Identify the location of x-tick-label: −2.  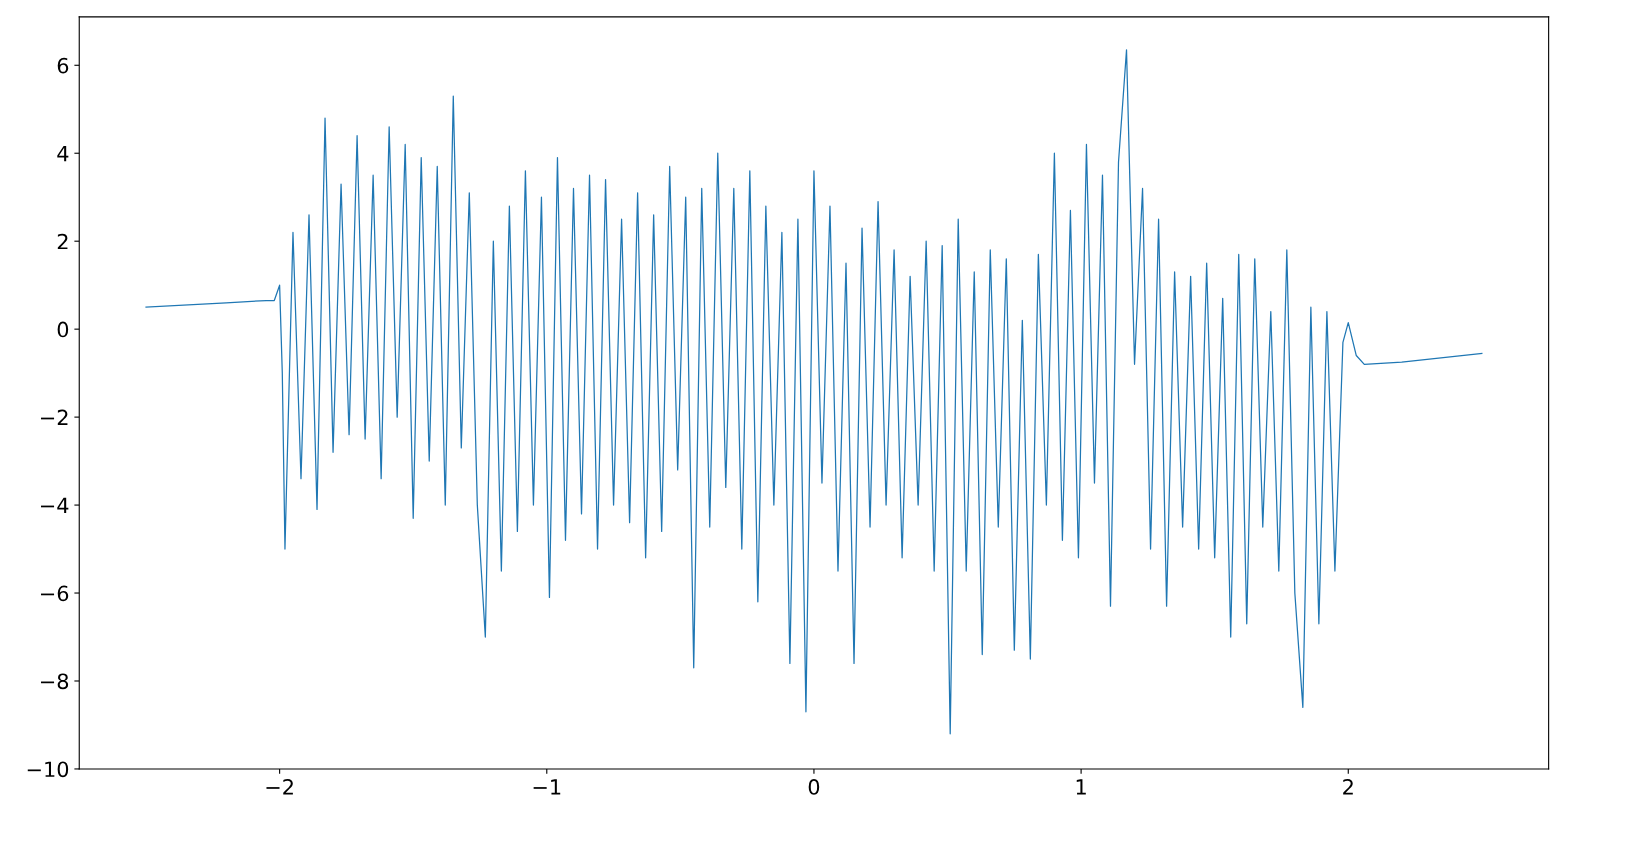
(279, 787).